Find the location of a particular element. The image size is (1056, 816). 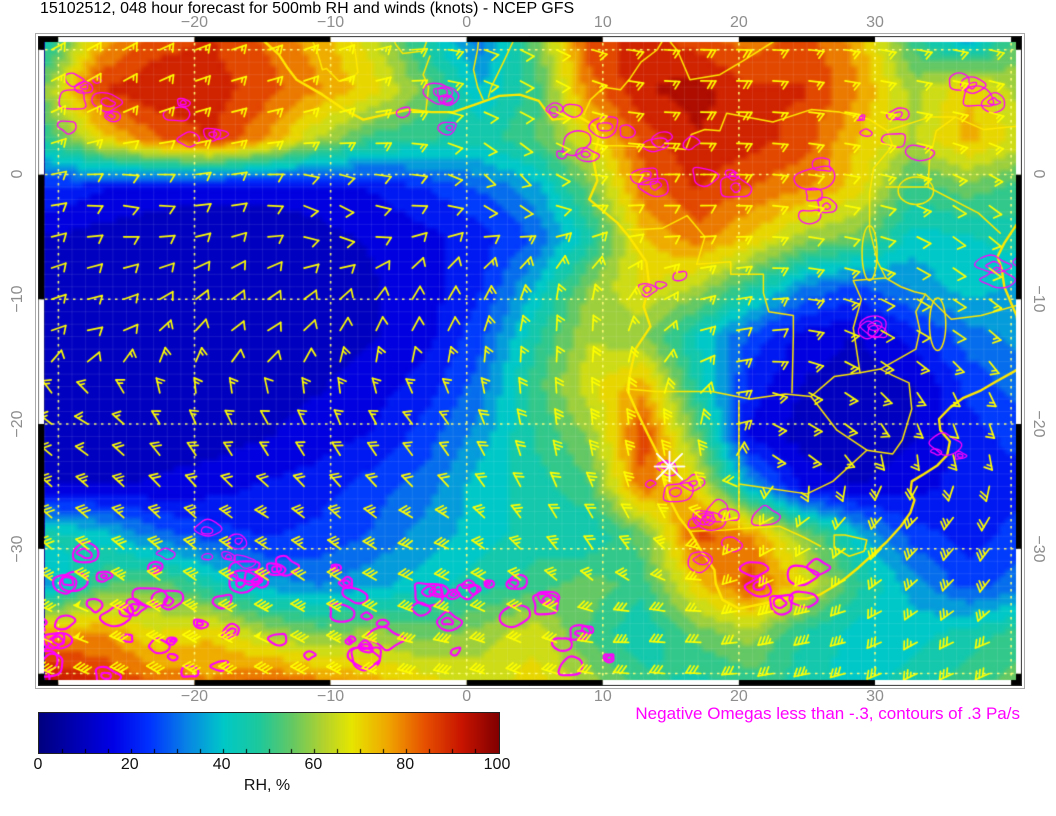

colorbar-tick-label: 0 is located at coordinates (38, 764).